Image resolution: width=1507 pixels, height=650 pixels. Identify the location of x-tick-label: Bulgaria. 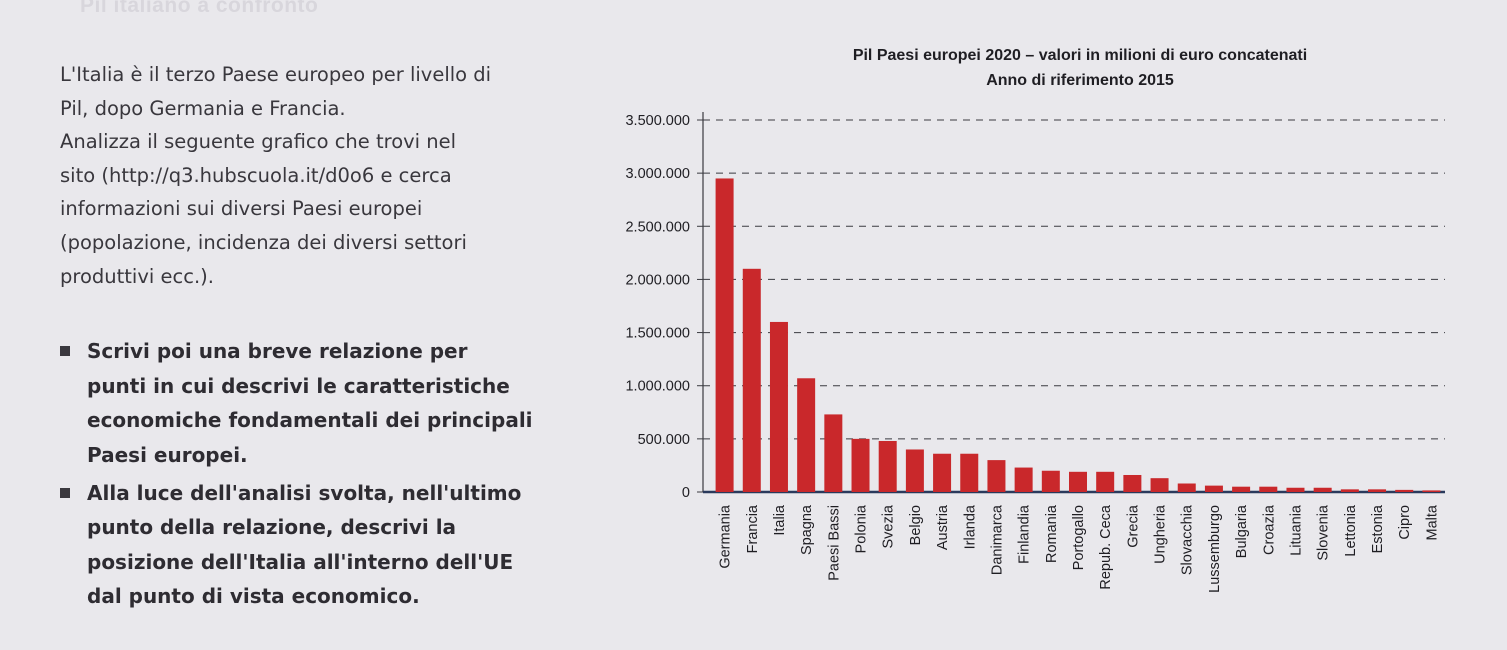
(1242, 531).